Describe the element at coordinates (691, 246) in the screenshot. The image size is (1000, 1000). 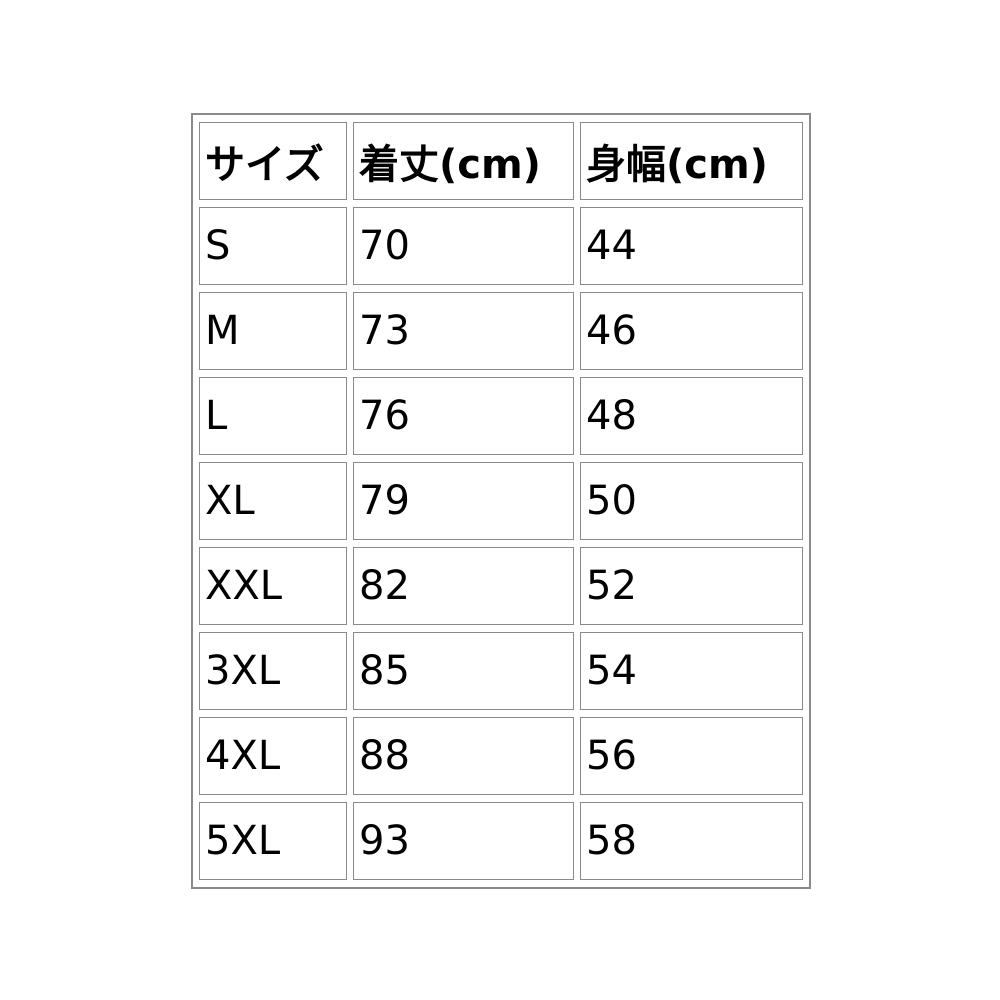
I see `table-cell: 44` at that location.